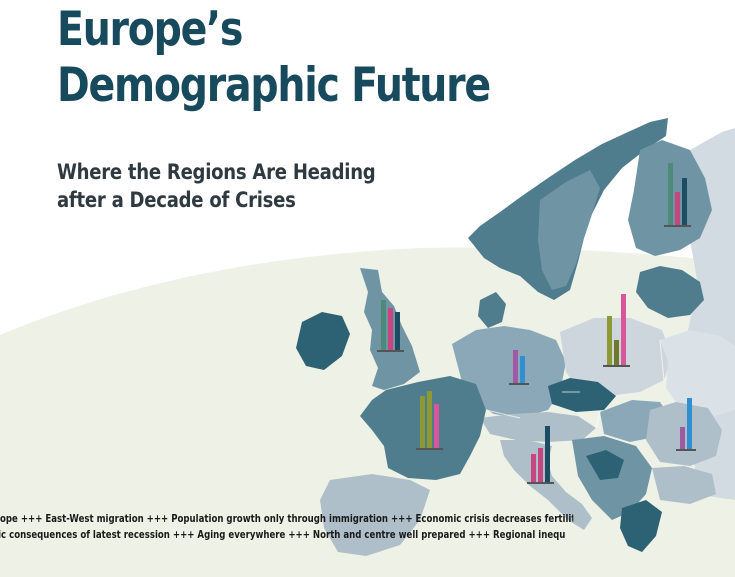 The width and height of the screenshot is (735, 577). I want to click on bar-chart-icon-britain, so click(390, 326).